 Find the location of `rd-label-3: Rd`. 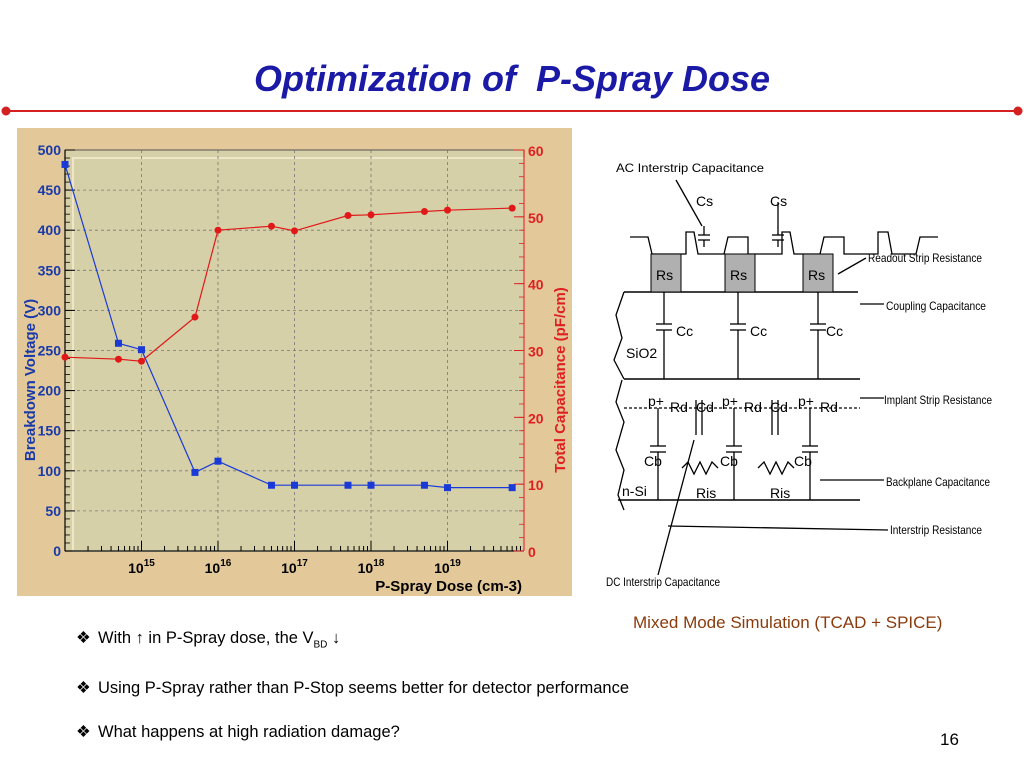

rd-label-3: Rd is located at coordinates (829, 407).